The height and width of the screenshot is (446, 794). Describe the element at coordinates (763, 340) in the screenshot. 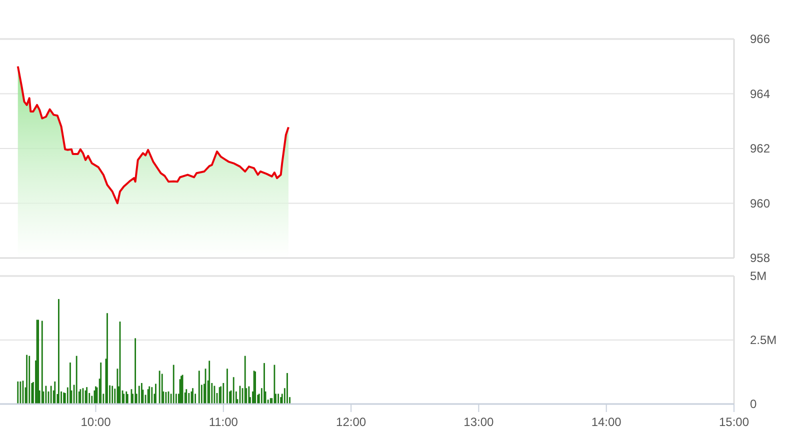

I see `y-tick-label: 2.5M` at that location.